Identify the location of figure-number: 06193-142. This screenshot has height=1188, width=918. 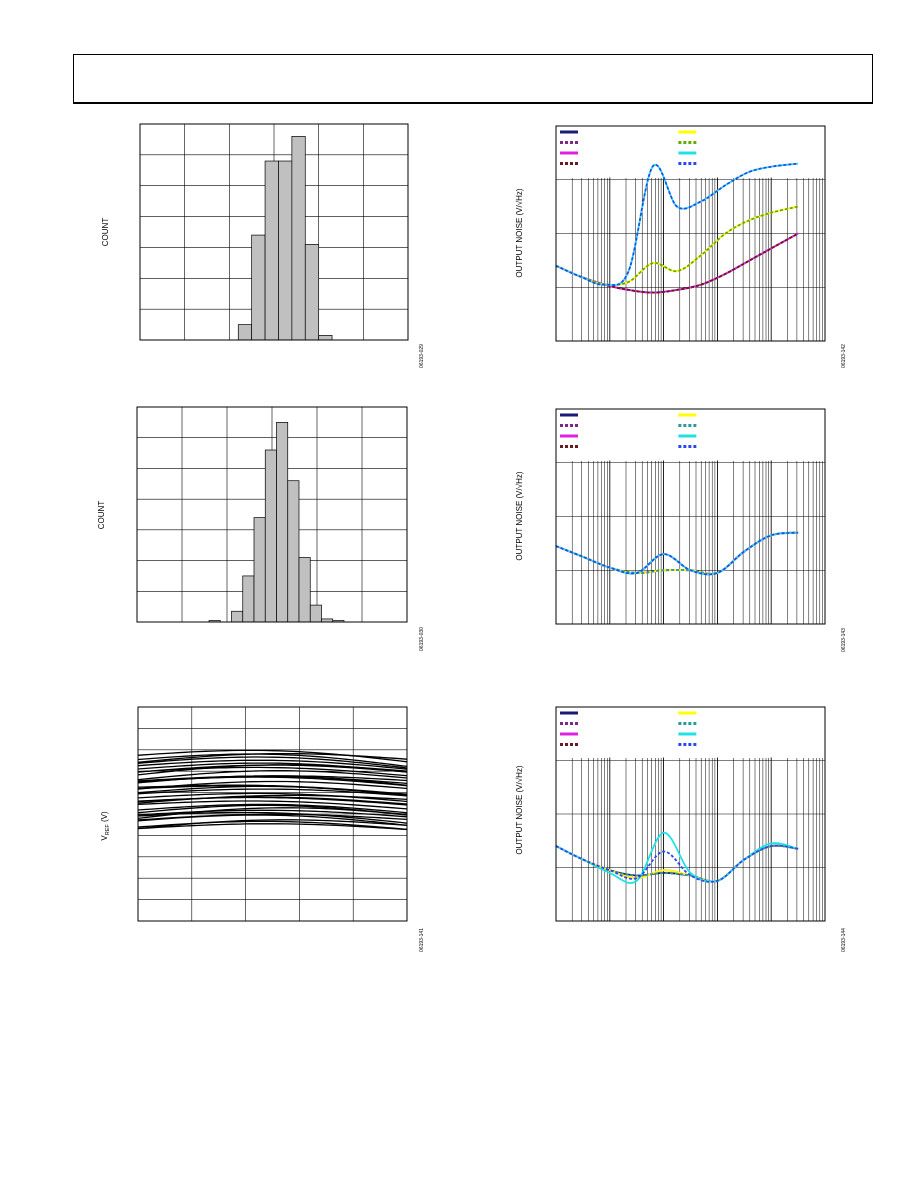
(844, 356).